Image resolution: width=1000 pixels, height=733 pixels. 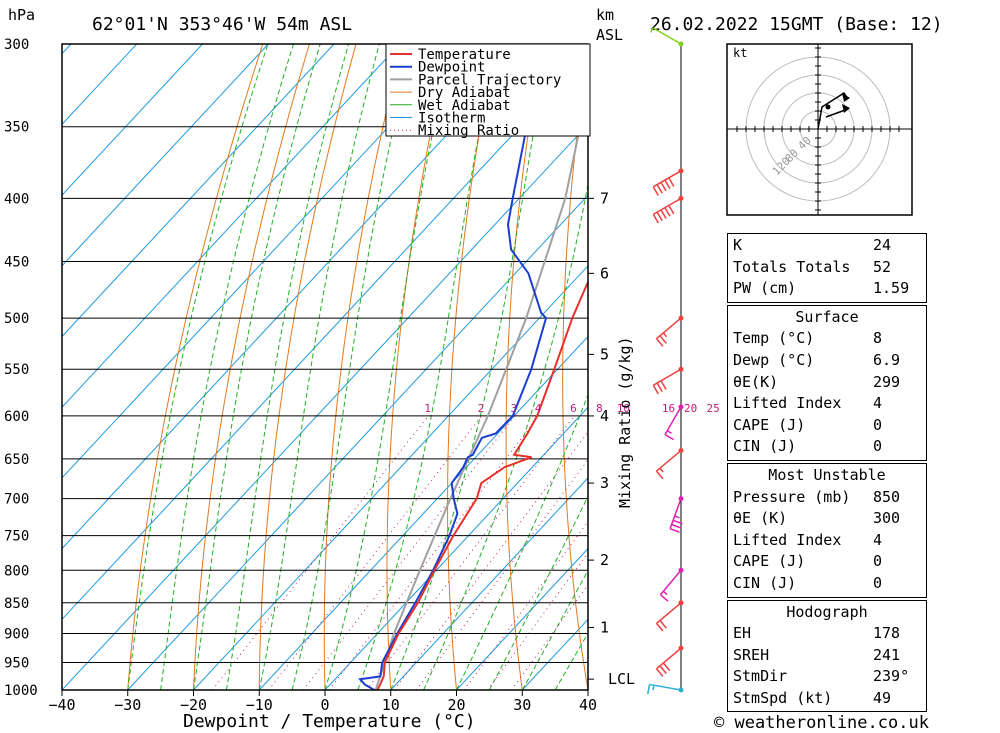 What do you see at coordinates (604, 416) in the screenshot?
I see `height-tick-label: 4` at bounding box center [604, 416].